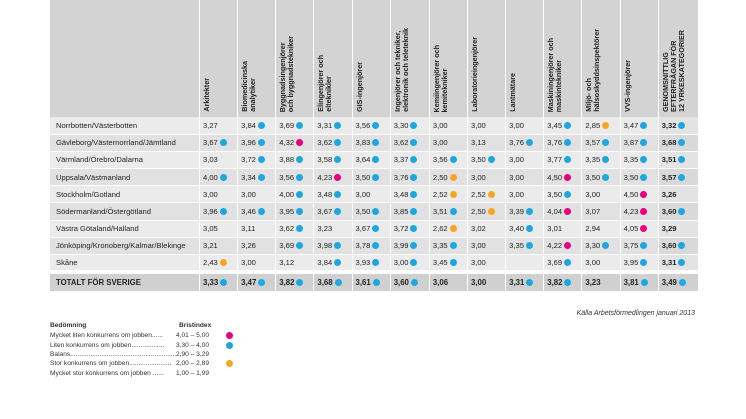 This screenshot has width=746, height=419. Describe the element at coordinates (449, 126) in the screenshot. I see `index-cell: 3,00` at that location.